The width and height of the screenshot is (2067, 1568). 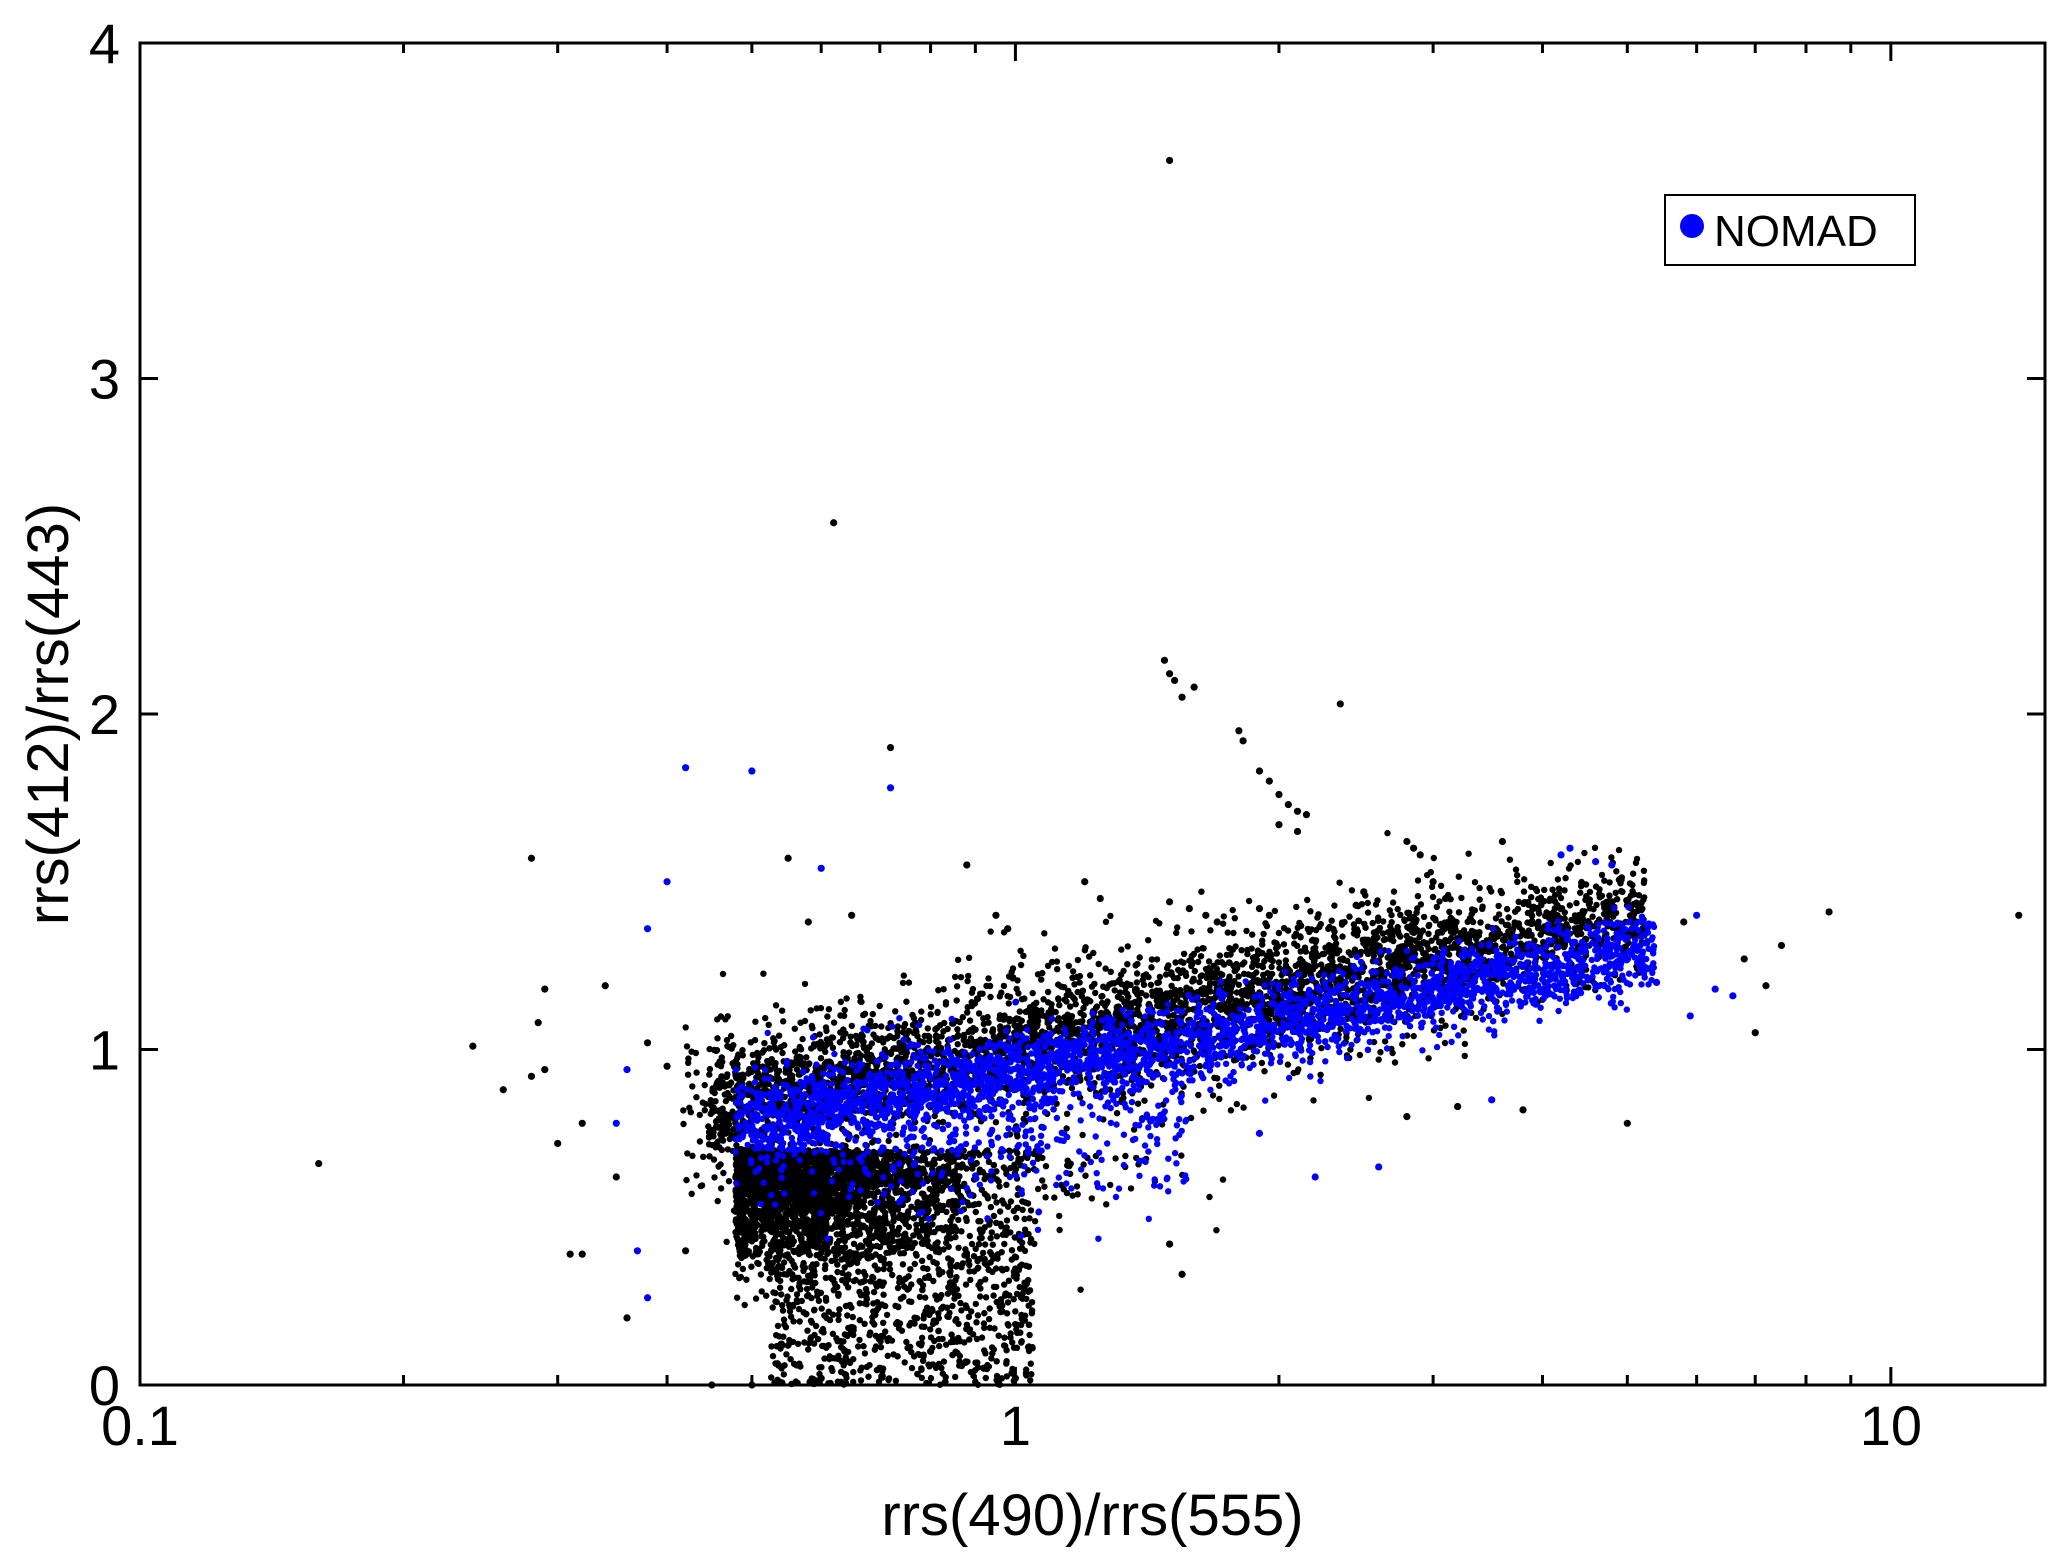 I want to click on y-axis-label: rrs(412)/rrs(443), so click(x=48, y=714).